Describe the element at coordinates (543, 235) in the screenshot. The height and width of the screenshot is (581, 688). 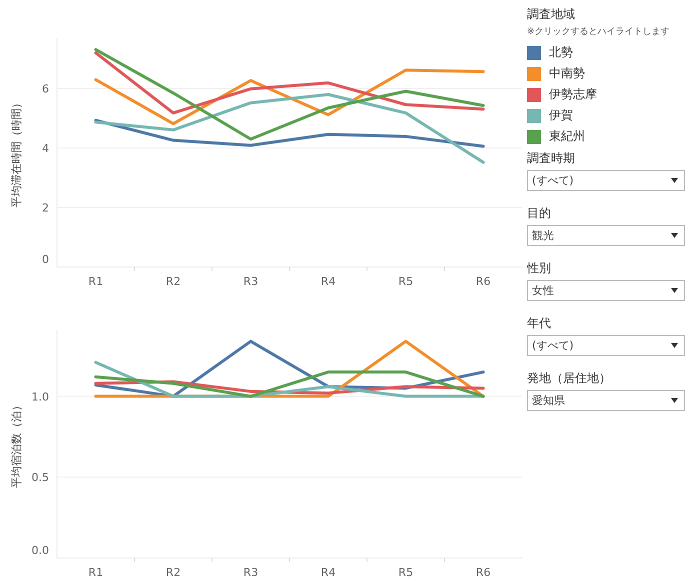
I see `text: 観光` at that location.